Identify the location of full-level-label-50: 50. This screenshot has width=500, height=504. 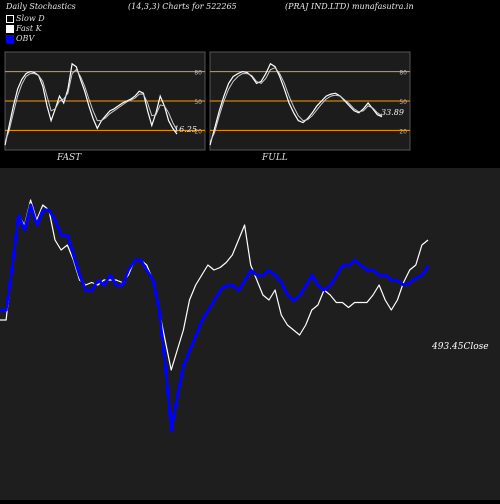
(403, 102).